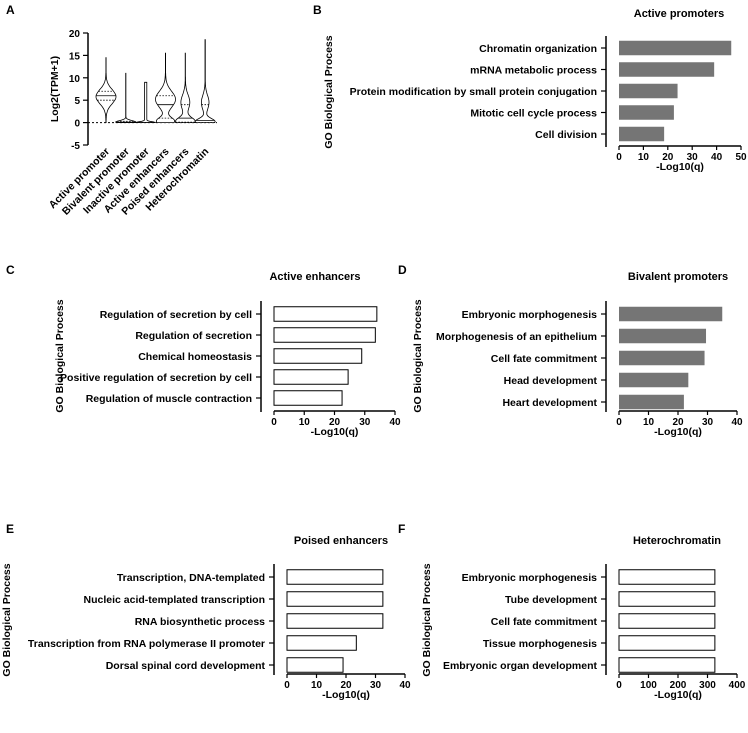 The image size is (748, 733). I want to click on x-axis-title-e: -Log10(q), so click(346, 695).